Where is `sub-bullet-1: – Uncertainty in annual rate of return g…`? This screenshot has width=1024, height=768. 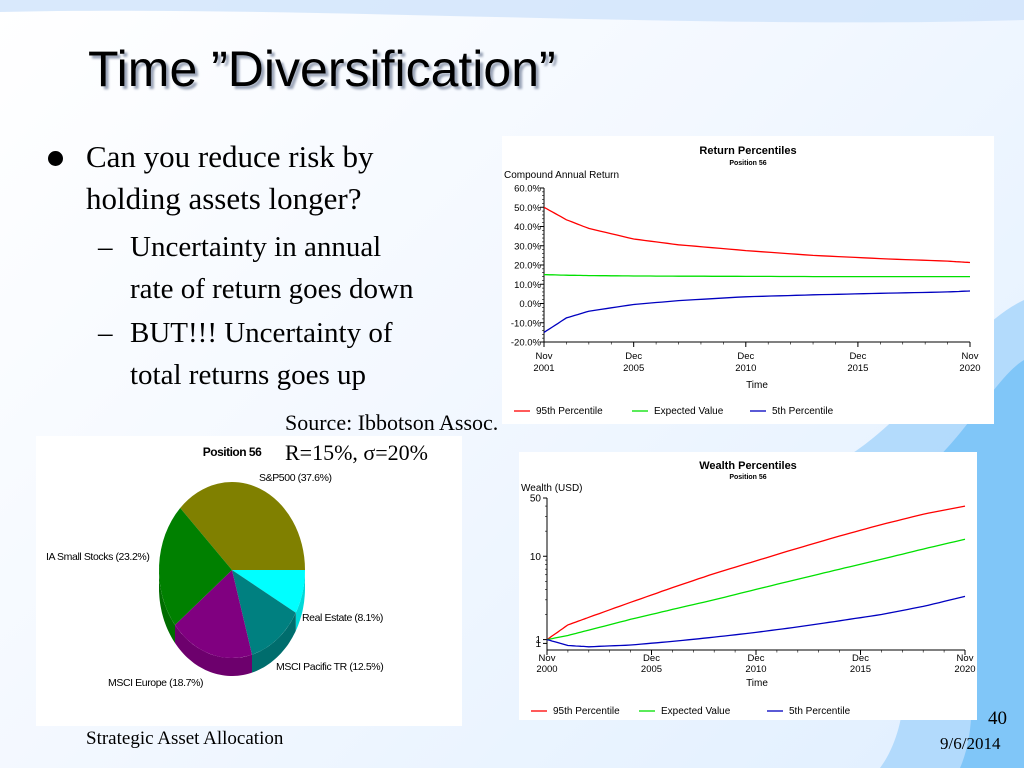 sub-bullet-1: – Uncertainty in annual rate of return g… is located at coordinates (268, 268).